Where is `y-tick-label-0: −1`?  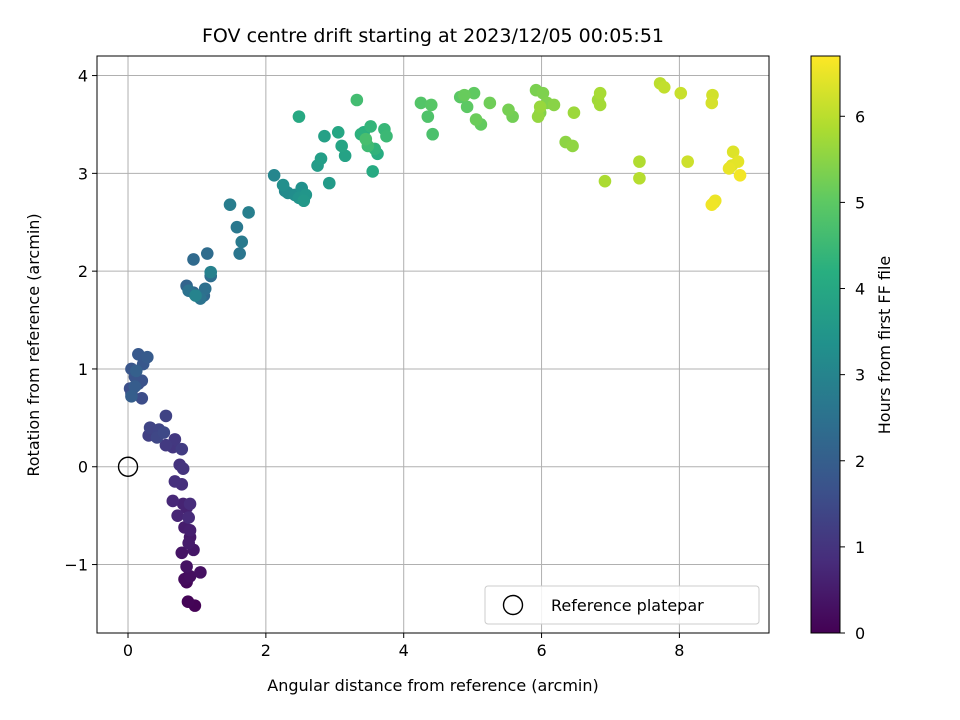
y-tick-label-0: −1 is located at coordinates (76, 565).